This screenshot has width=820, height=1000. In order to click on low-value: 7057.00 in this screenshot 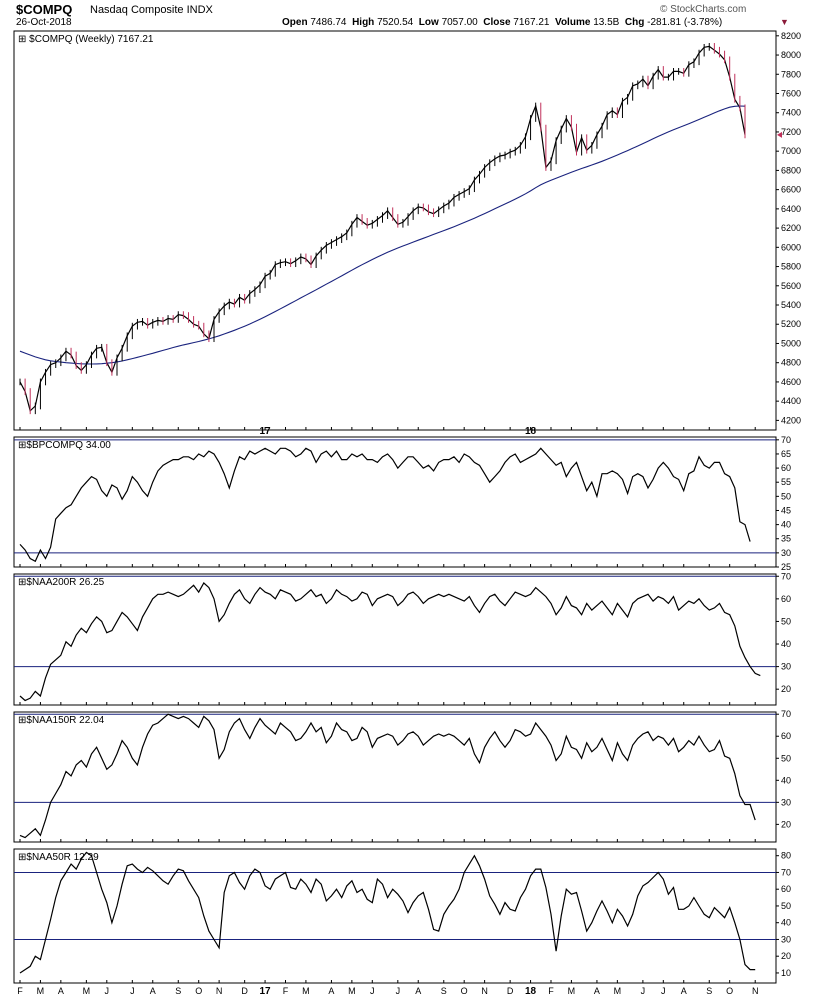, I will do `click(459, 22)`.